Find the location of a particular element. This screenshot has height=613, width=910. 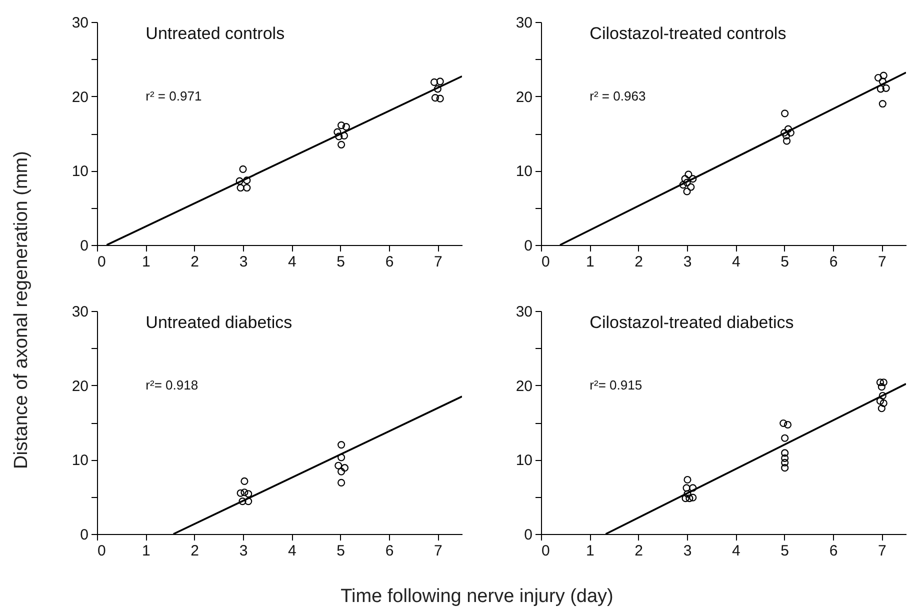

annotation: r² = 0.963 is located at coordinates (618, 96).